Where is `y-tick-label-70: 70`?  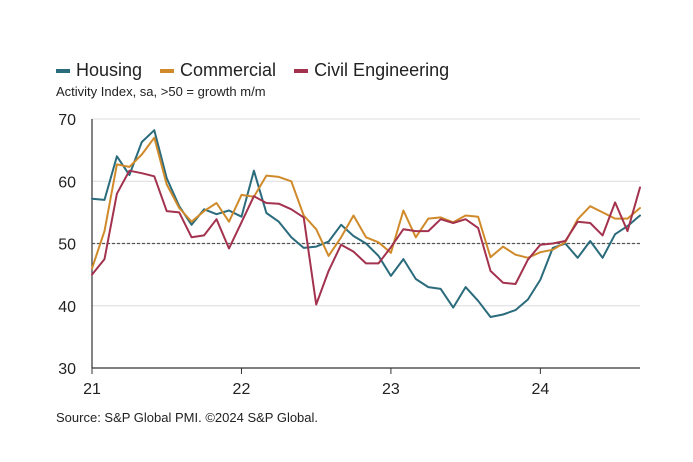
y-tick-label-70: 70 is located at coordinates (67, 120).